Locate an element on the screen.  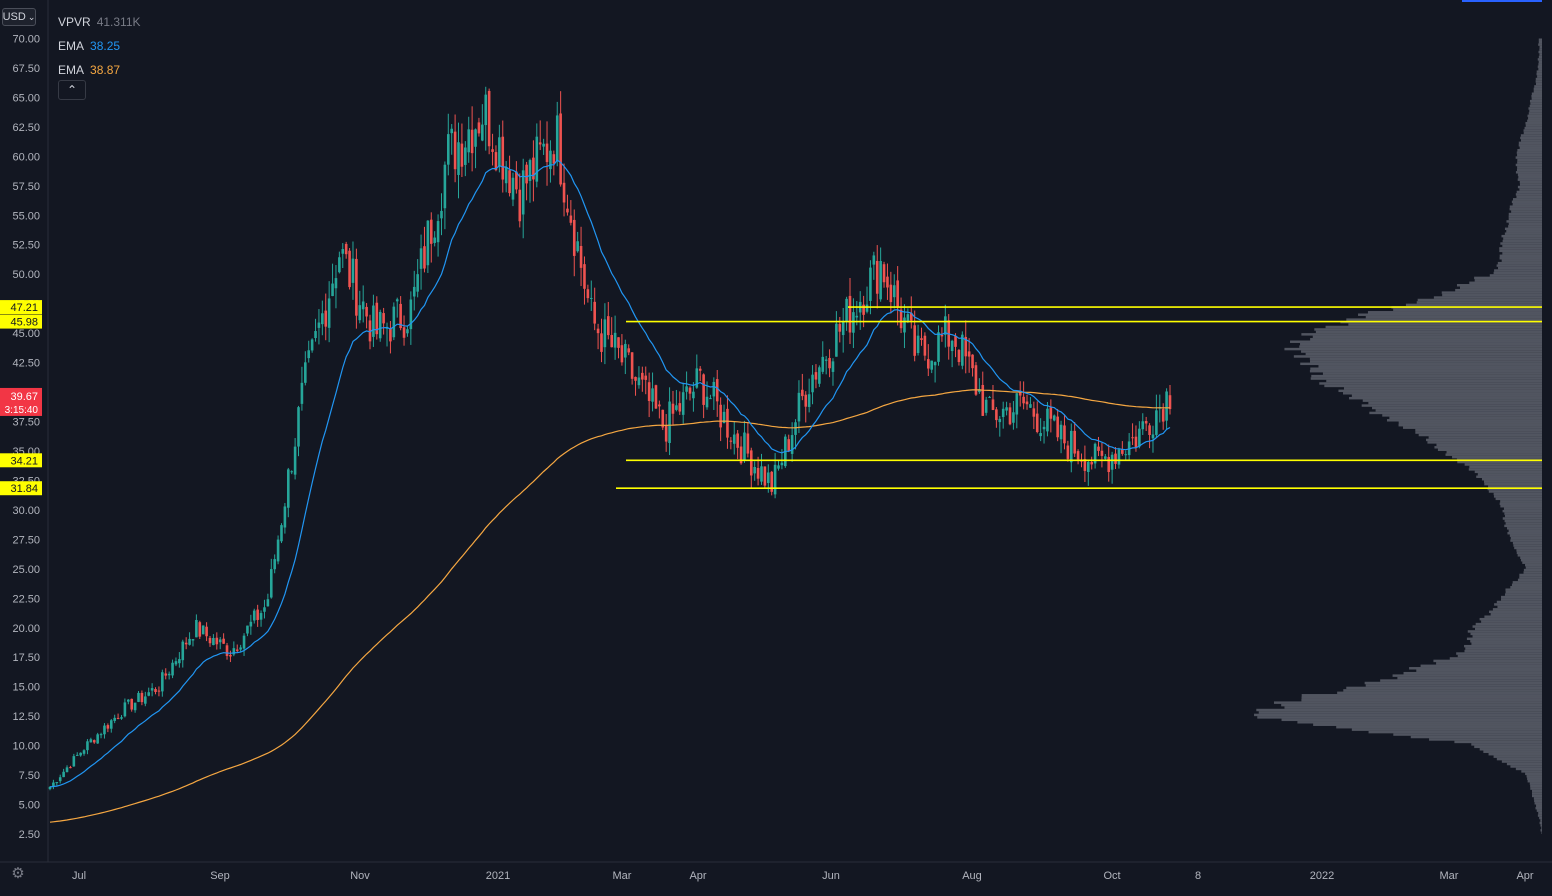
gear-icon: ⚙ is located at coordinates (18, 874).